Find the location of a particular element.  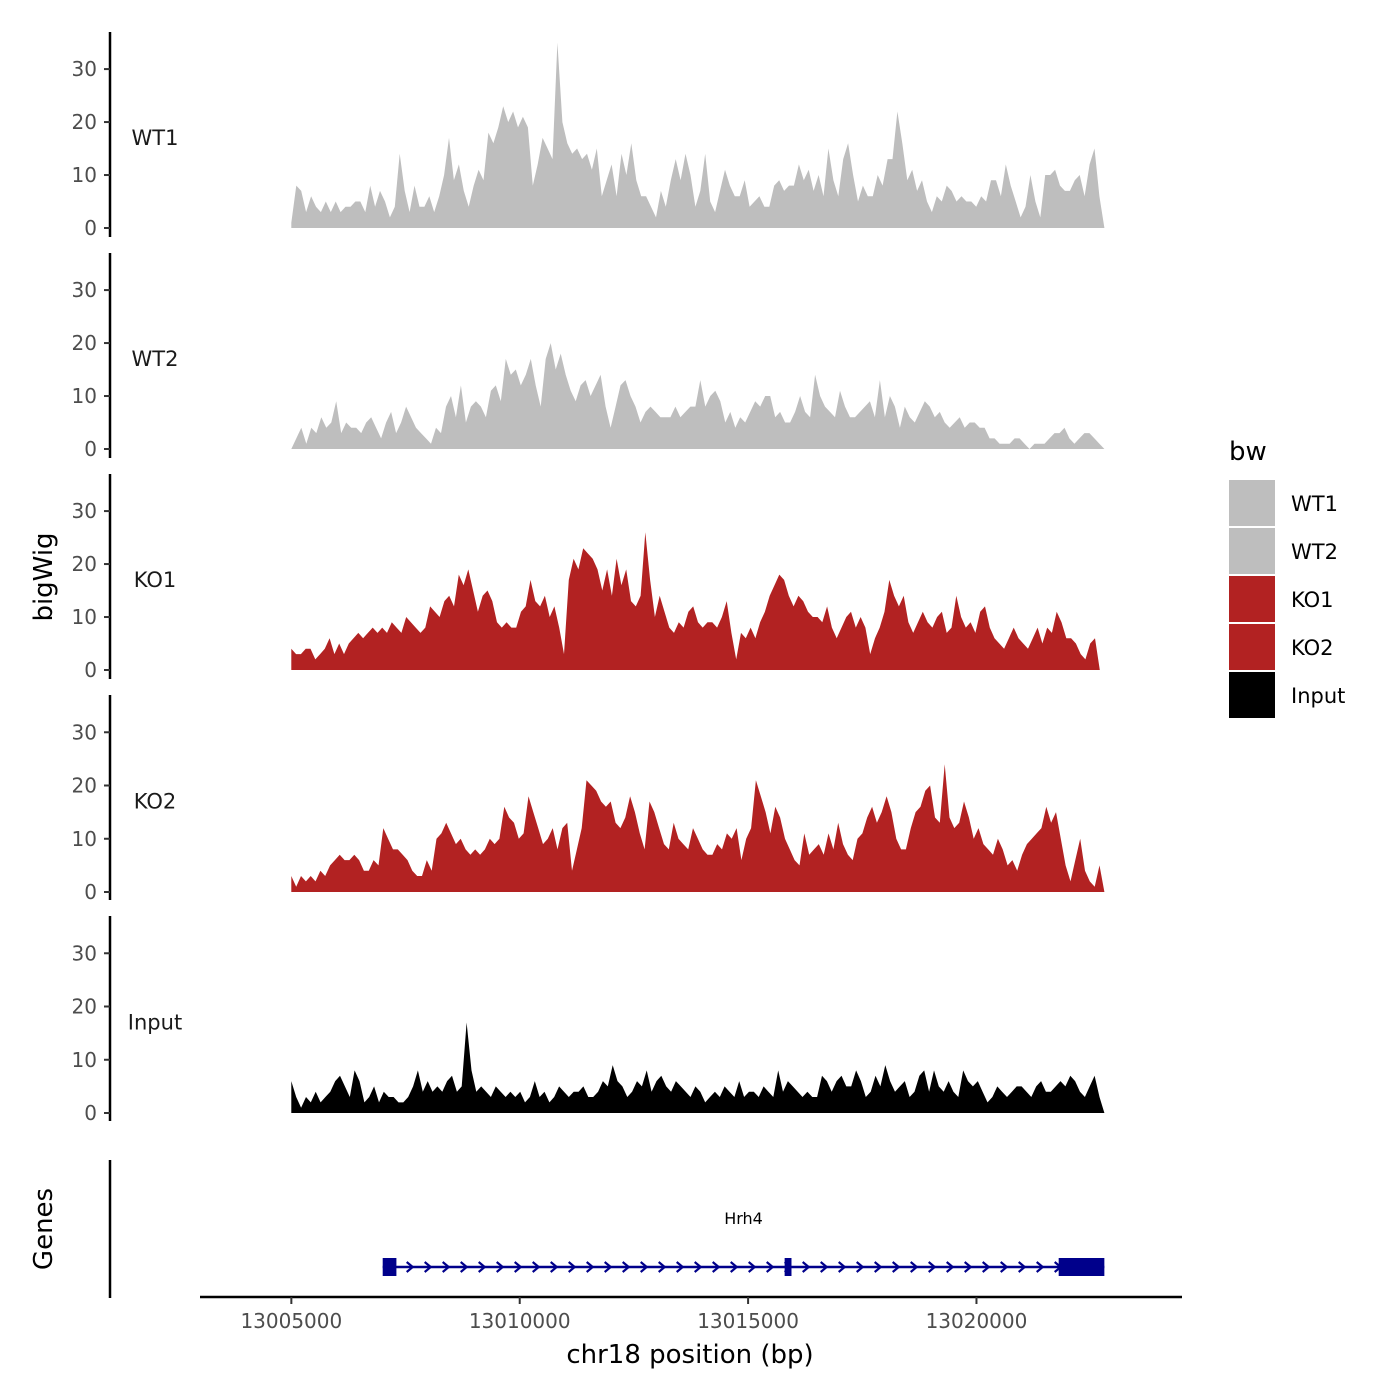

area-ko2 is located at coordinates (698, 828).